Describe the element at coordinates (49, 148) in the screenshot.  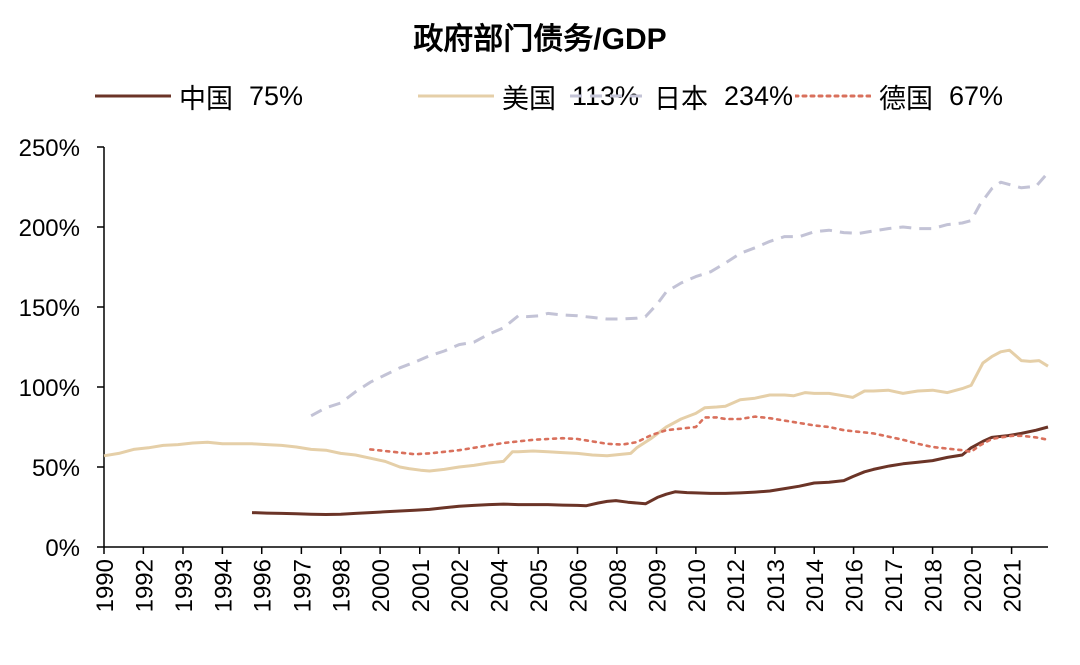
I see `y-tick-label: 250%` at that location.